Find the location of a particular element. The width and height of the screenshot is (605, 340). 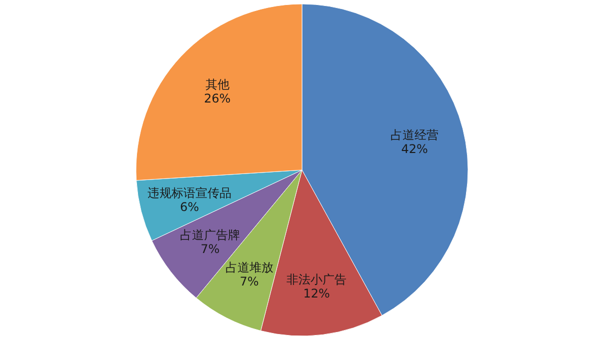

data-label: 12% is located at coordinates (316, 293).